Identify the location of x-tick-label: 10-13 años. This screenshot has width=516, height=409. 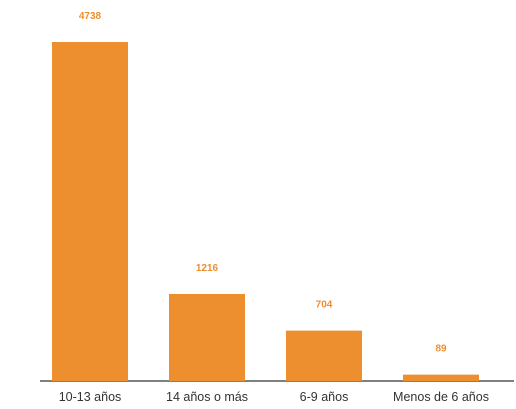
(90, 397).